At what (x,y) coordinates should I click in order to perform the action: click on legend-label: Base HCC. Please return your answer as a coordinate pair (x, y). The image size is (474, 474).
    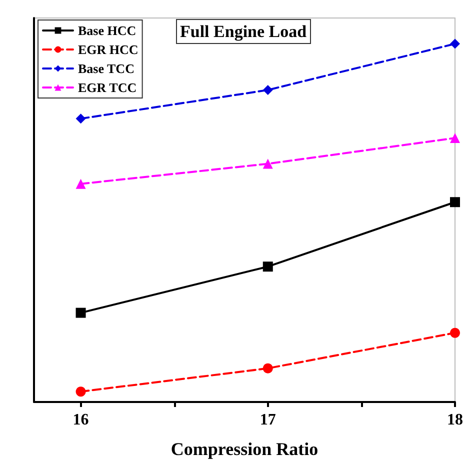
    Looking at the image, I should click on (107, 30).